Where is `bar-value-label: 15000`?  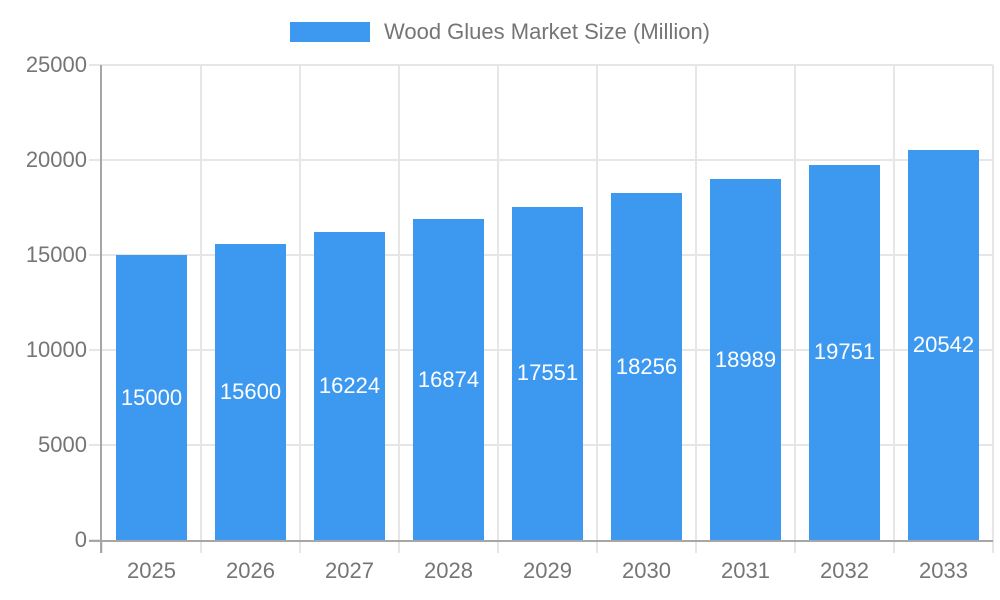 bar-value-label: 15000 is located at coordinates (151, 397).